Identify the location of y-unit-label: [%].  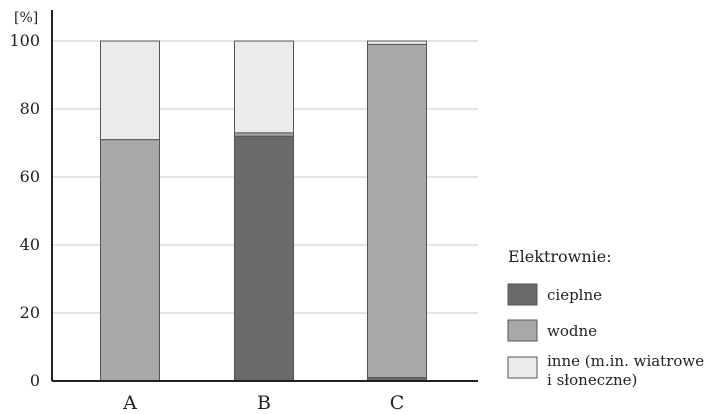
(26, 18).